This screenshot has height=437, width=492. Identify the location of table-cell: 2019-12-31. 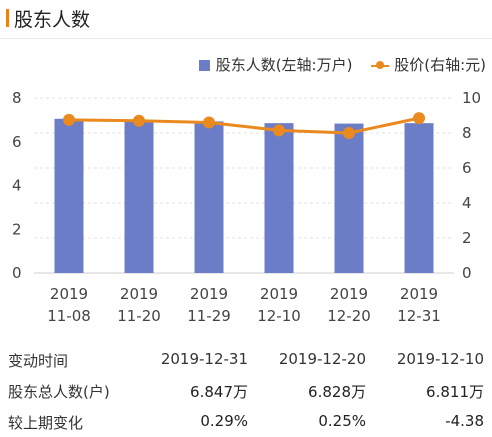
(204, 359).